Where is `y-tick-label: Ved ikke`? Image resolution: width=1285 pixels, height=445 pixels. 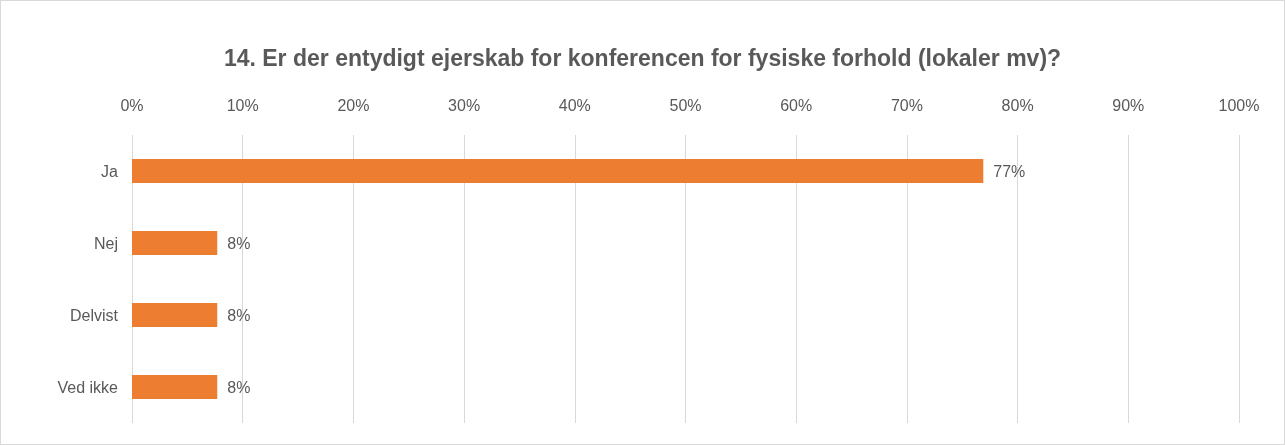
y-tick-label: Ved ikke is located at coordinates (88, 387).